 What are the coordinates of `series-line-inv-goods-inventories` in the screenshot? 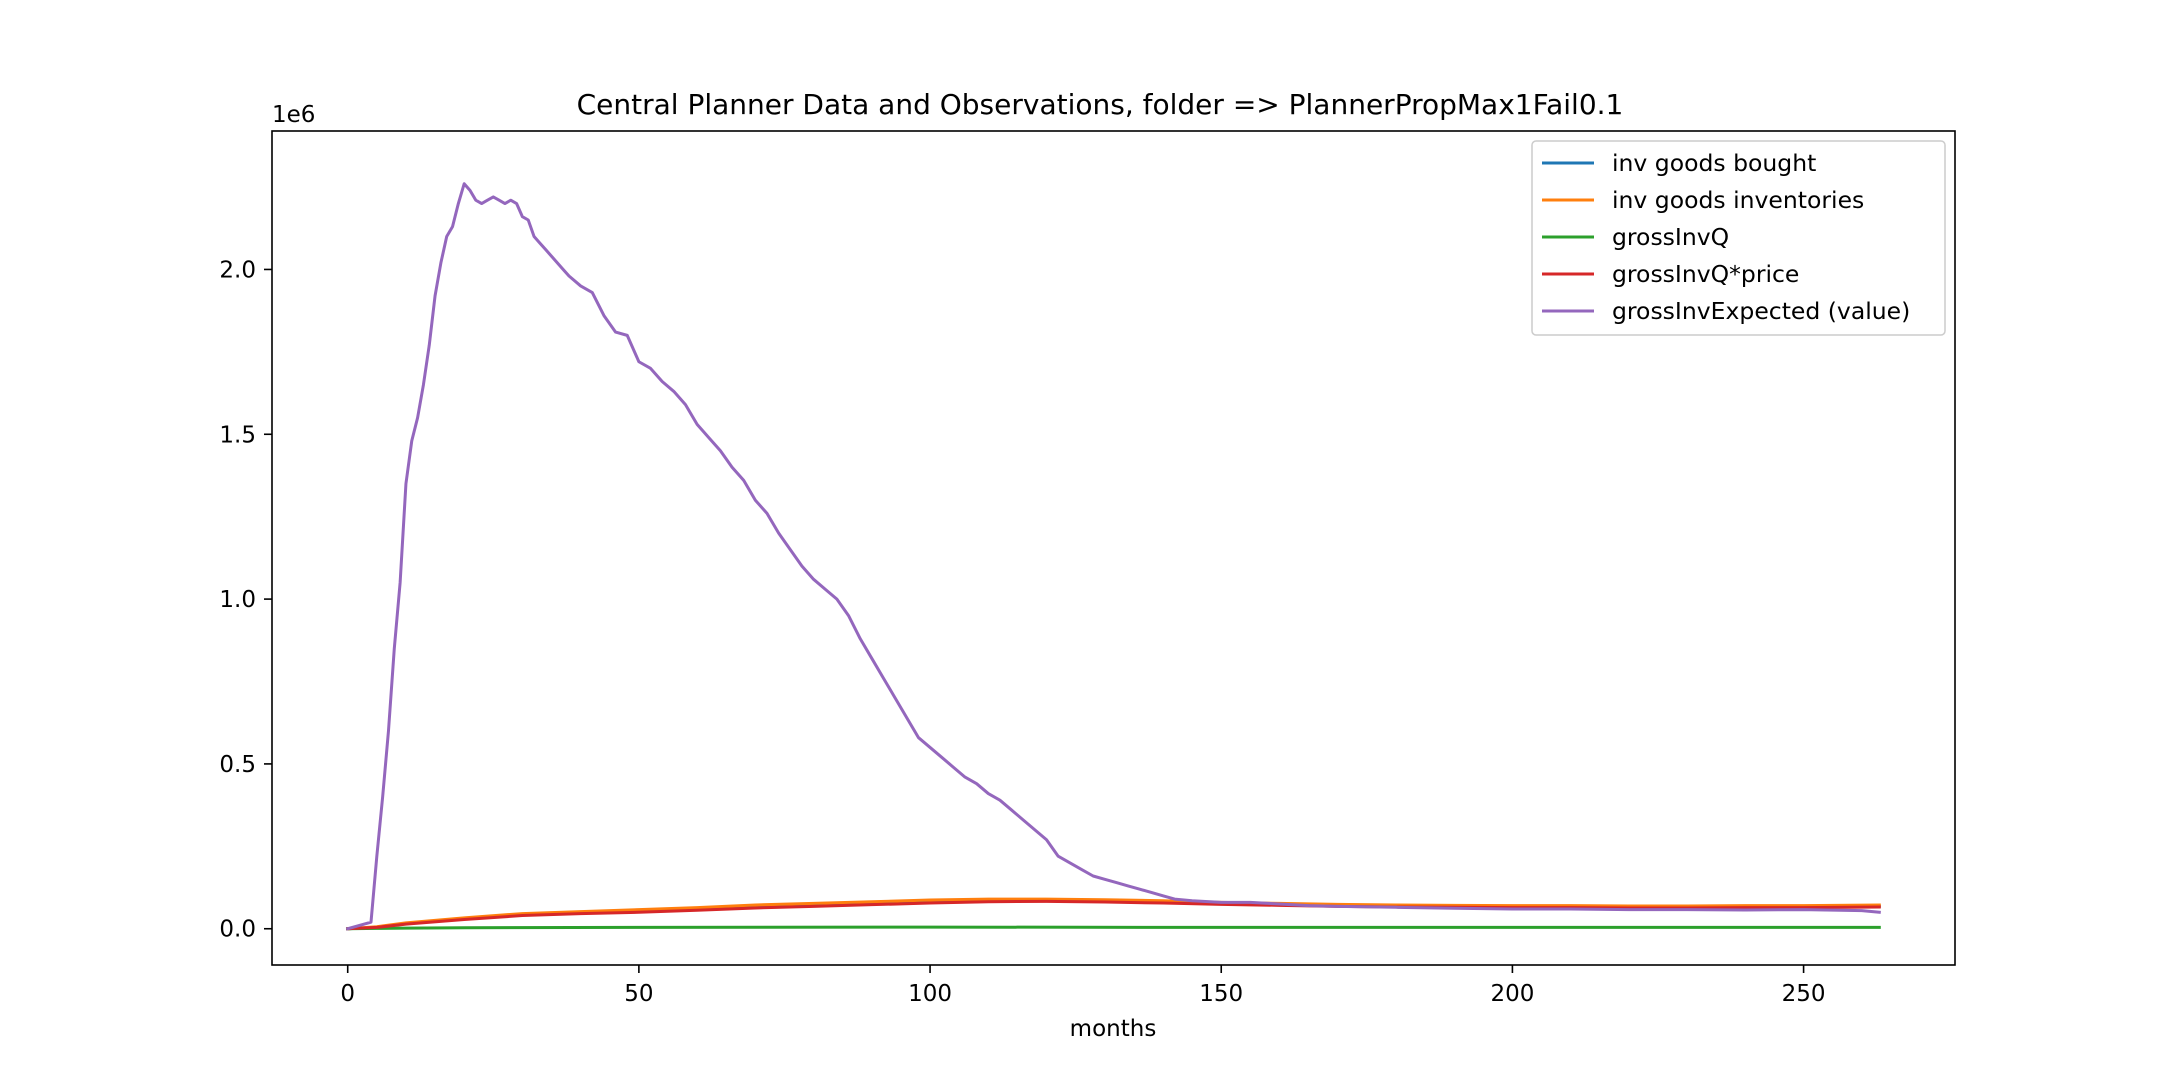 It's located at (1113, 914).